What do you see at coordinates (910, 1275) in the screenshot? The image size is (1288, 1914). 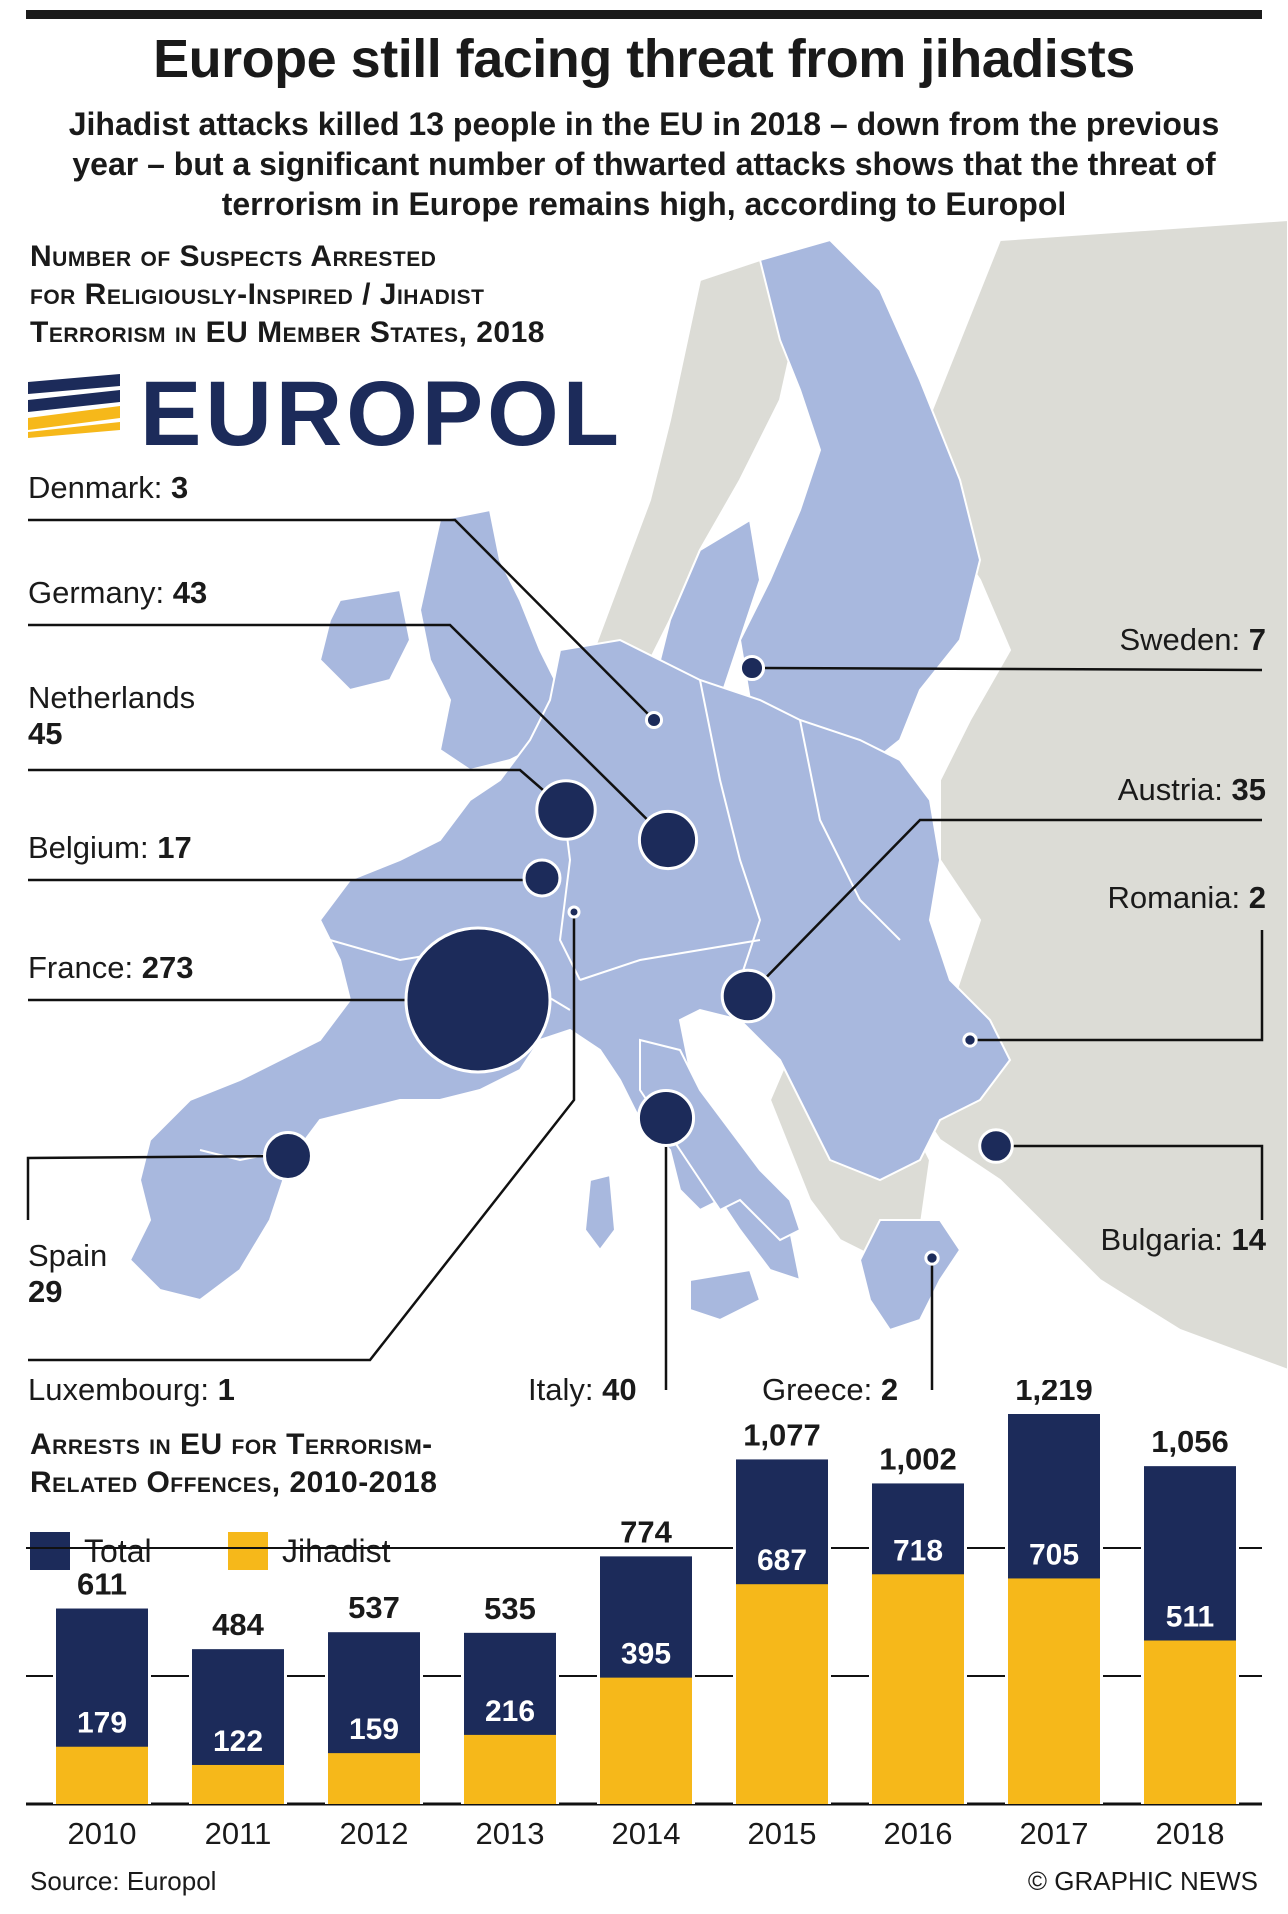 I see `eu-greece` at bounding box center [910, 1275].